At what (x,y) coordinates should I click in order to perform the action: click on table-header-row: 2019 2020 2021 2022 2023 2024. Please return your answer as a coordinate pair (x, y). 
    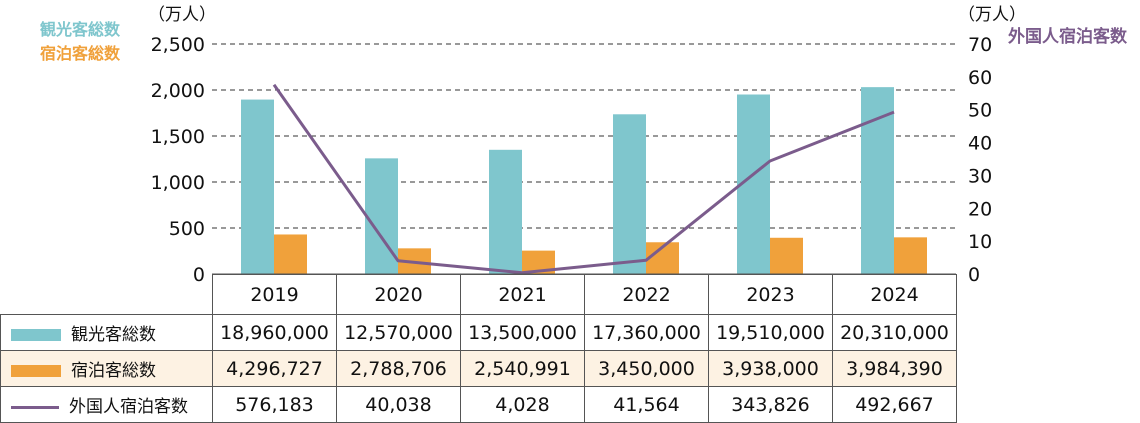
    Looking at the image, I should click on (478, 294).